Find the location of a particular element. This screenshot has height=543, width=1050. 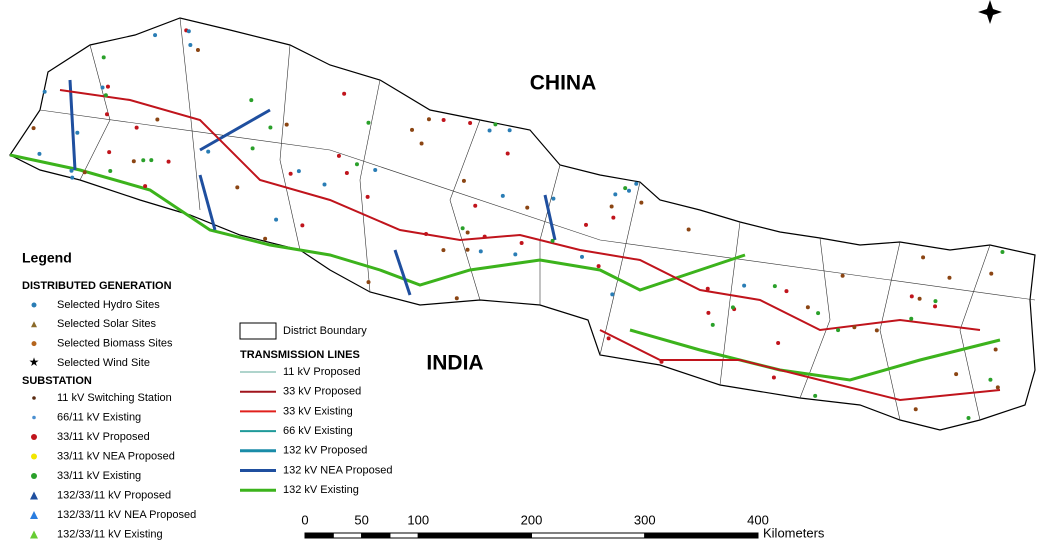

legend-item: 11 kV Switching Station is located at coordinates (114, 398).